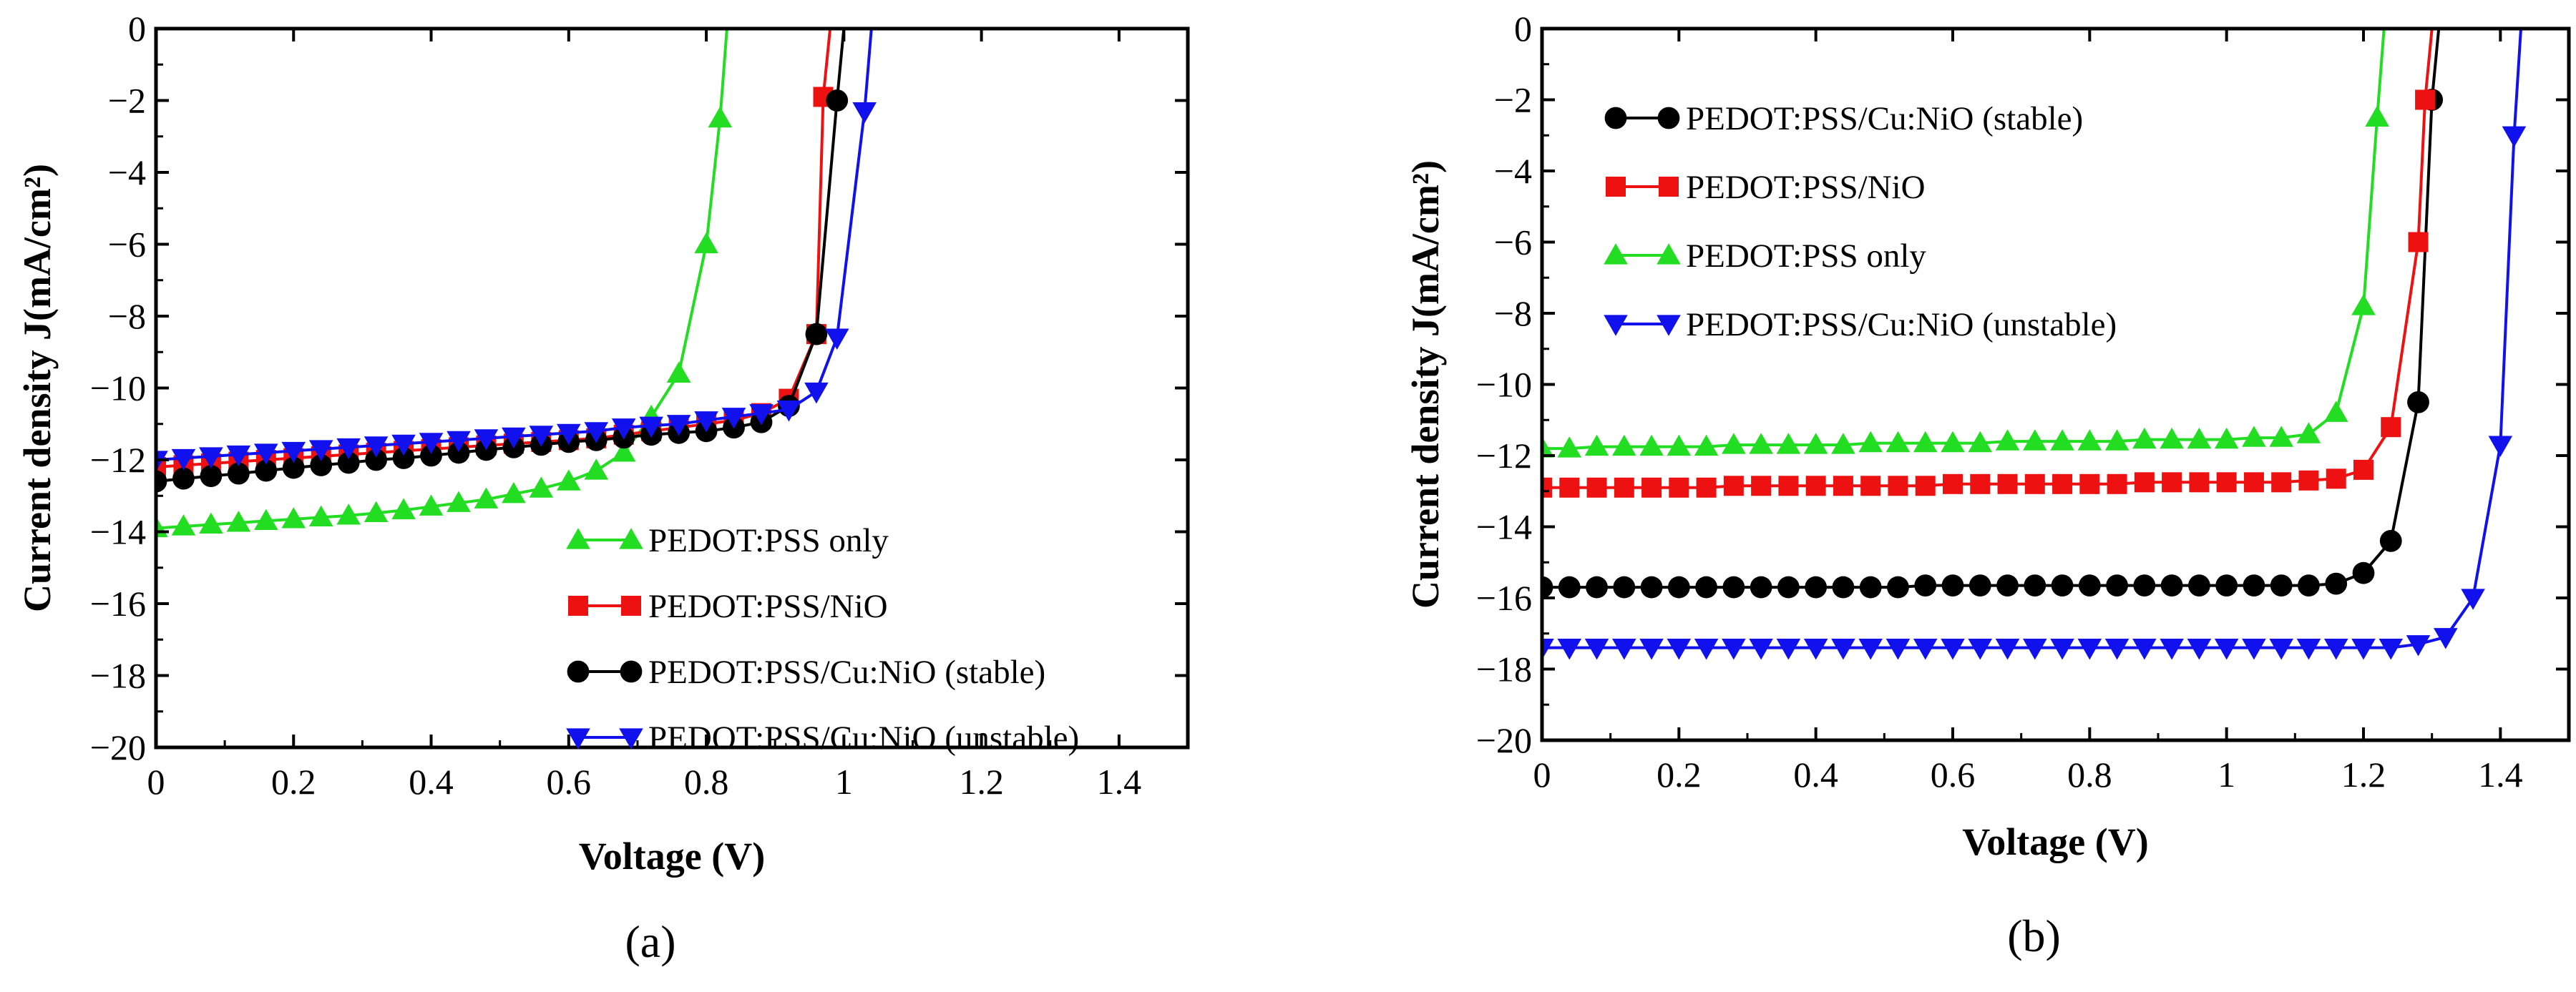 The height and width of the screenshot is (992, 2576). Describe the element at coordinates (1542, 775) in the screenshot. I see `x-tick-label: 0` at that location.